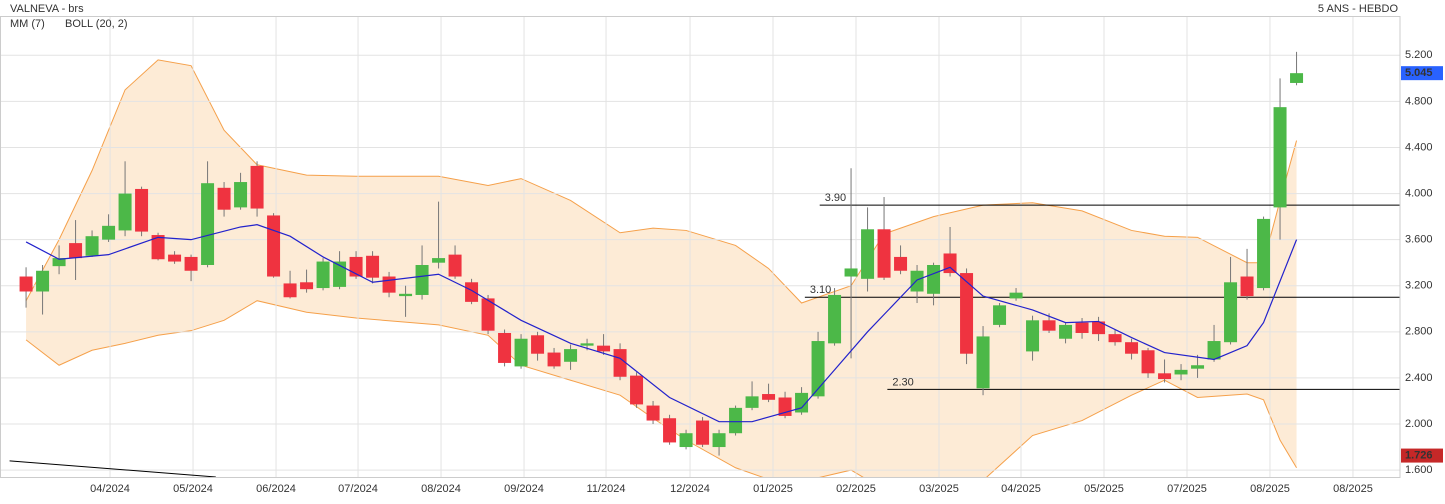 The image size is (1445, 504). Describe the element at coordinates (96, 24) in the screenshot. I see `legend-entry: BOLL (20, 2)` at that location.